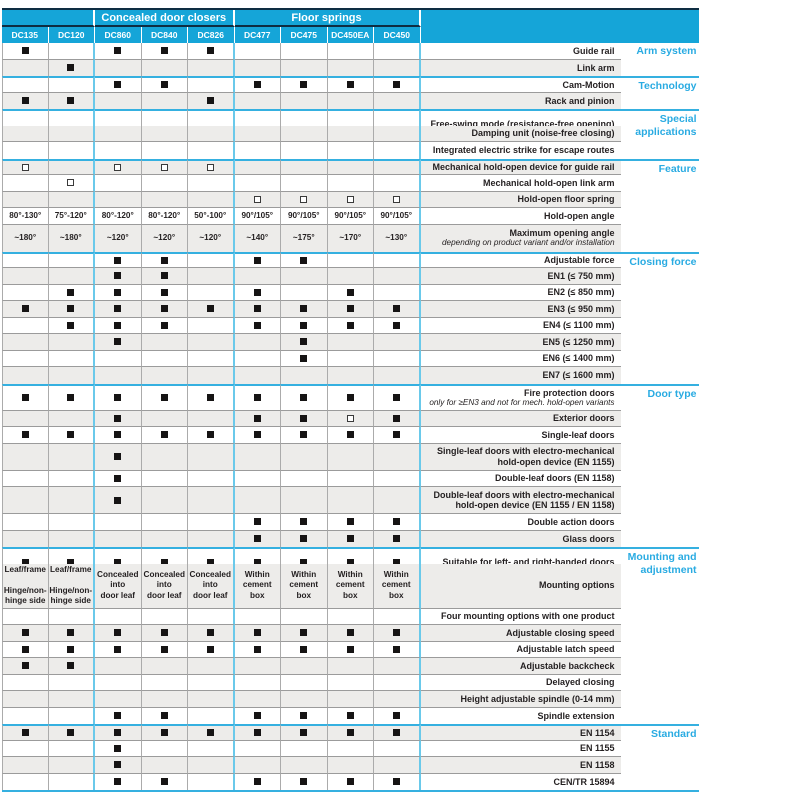  Describe the element at coordinates (118, 666) in the screenshot. I see `cell-dc860-adjustable-backcheck` at that location.